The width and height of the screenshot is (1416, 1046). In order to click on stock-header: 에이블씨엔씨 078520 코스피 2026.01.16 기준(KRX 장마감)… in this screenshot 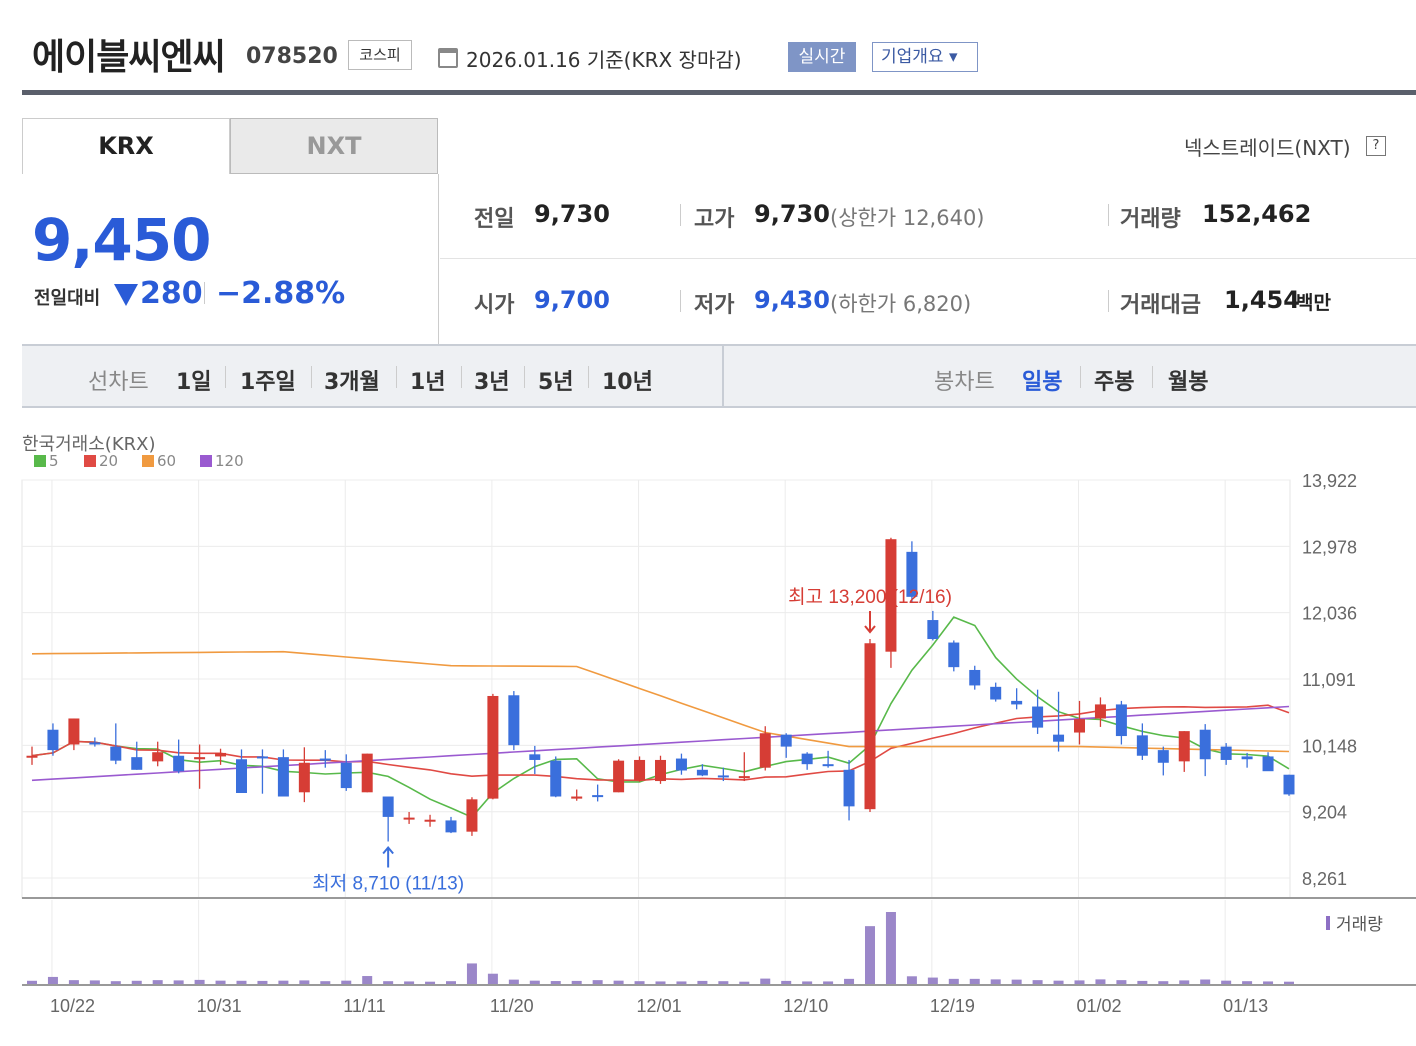, I will do `click(708, 48)`.